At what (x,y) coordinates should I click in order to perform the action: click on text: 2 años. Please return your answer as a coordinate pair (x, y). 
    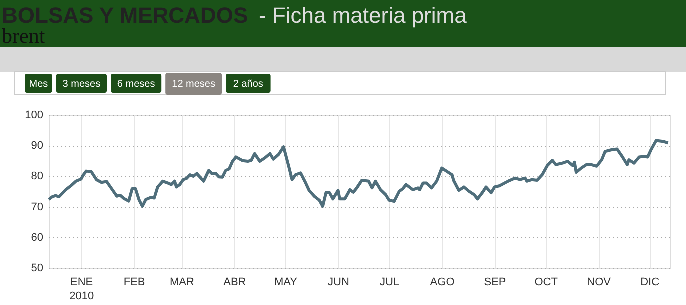
    Looking at the image, I should click on (248, 84).